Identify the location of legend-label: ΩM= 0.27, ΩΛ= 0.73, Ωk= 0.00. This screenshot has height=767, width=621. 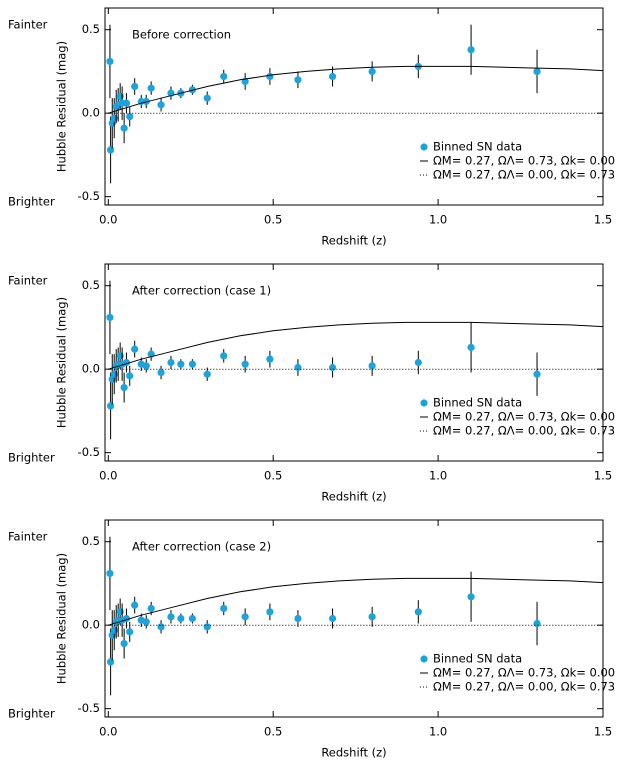
(524, 673).